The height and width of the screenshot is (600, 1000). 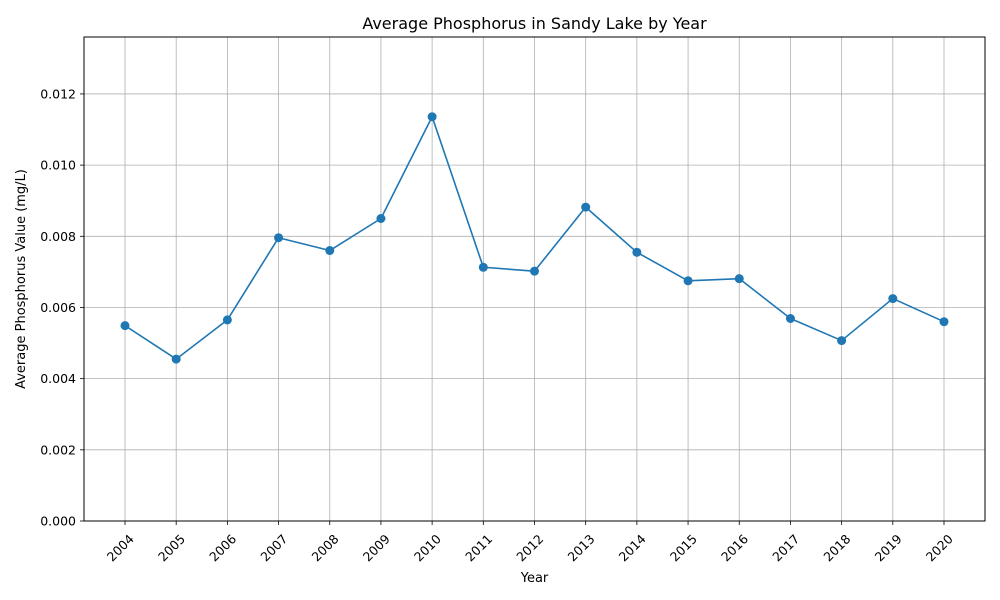 I want to click on x-tick-label: 2005, so click(x=171, y=547).